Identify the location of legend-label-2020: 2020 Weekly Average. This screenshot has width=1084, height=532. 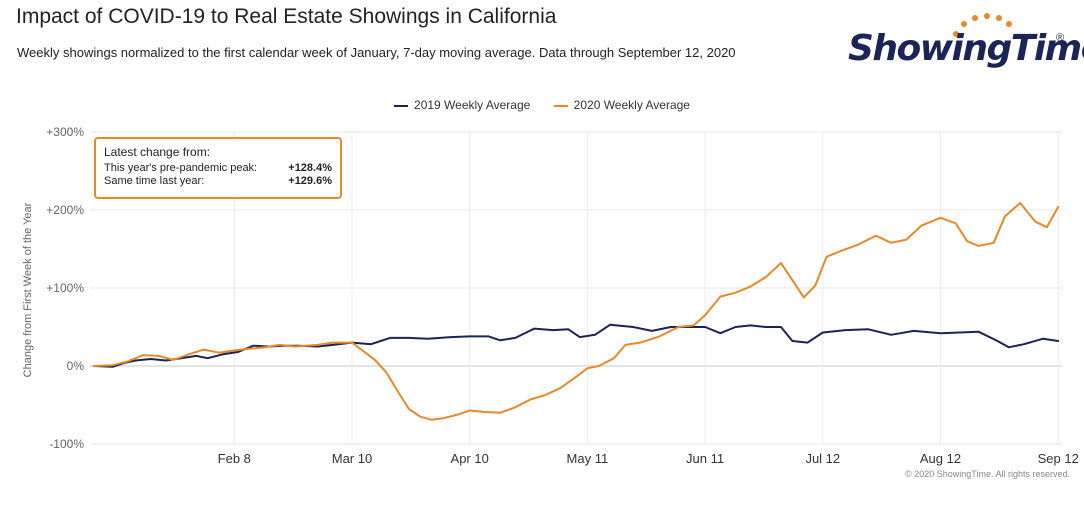
(631, 105).